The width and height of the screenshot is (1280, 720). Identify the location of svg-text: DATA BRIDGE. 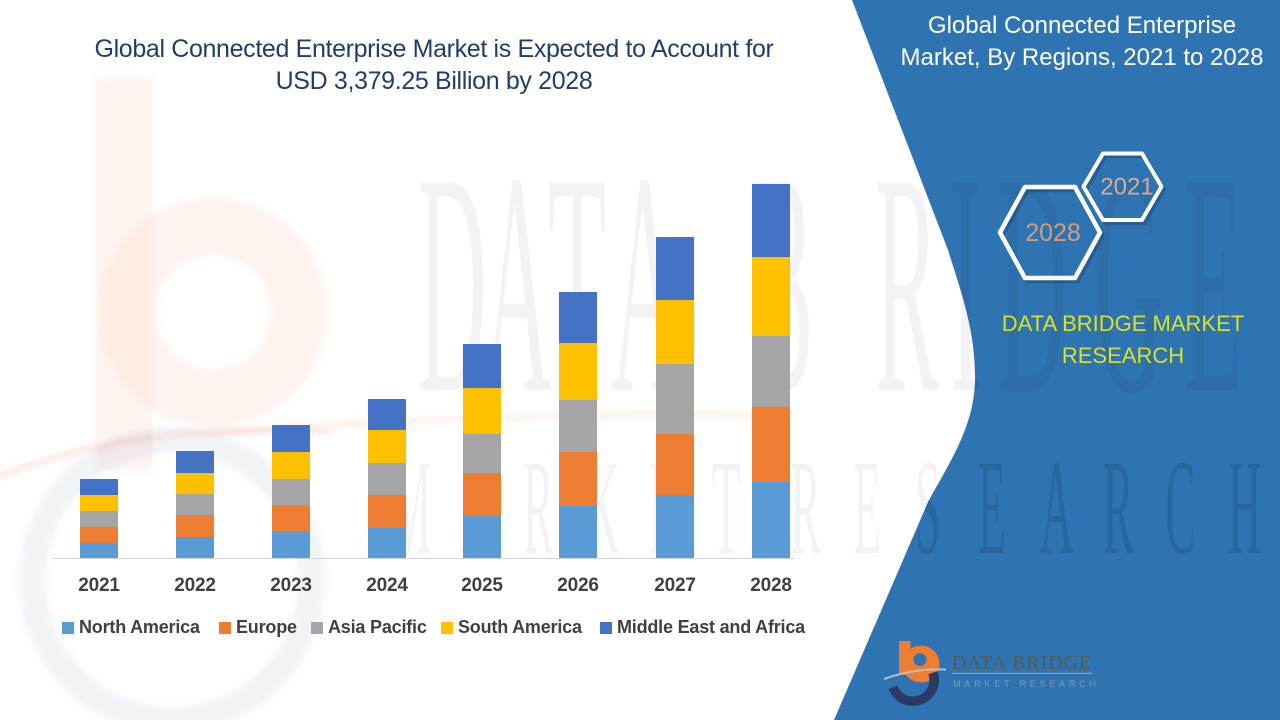
(1022, 663).